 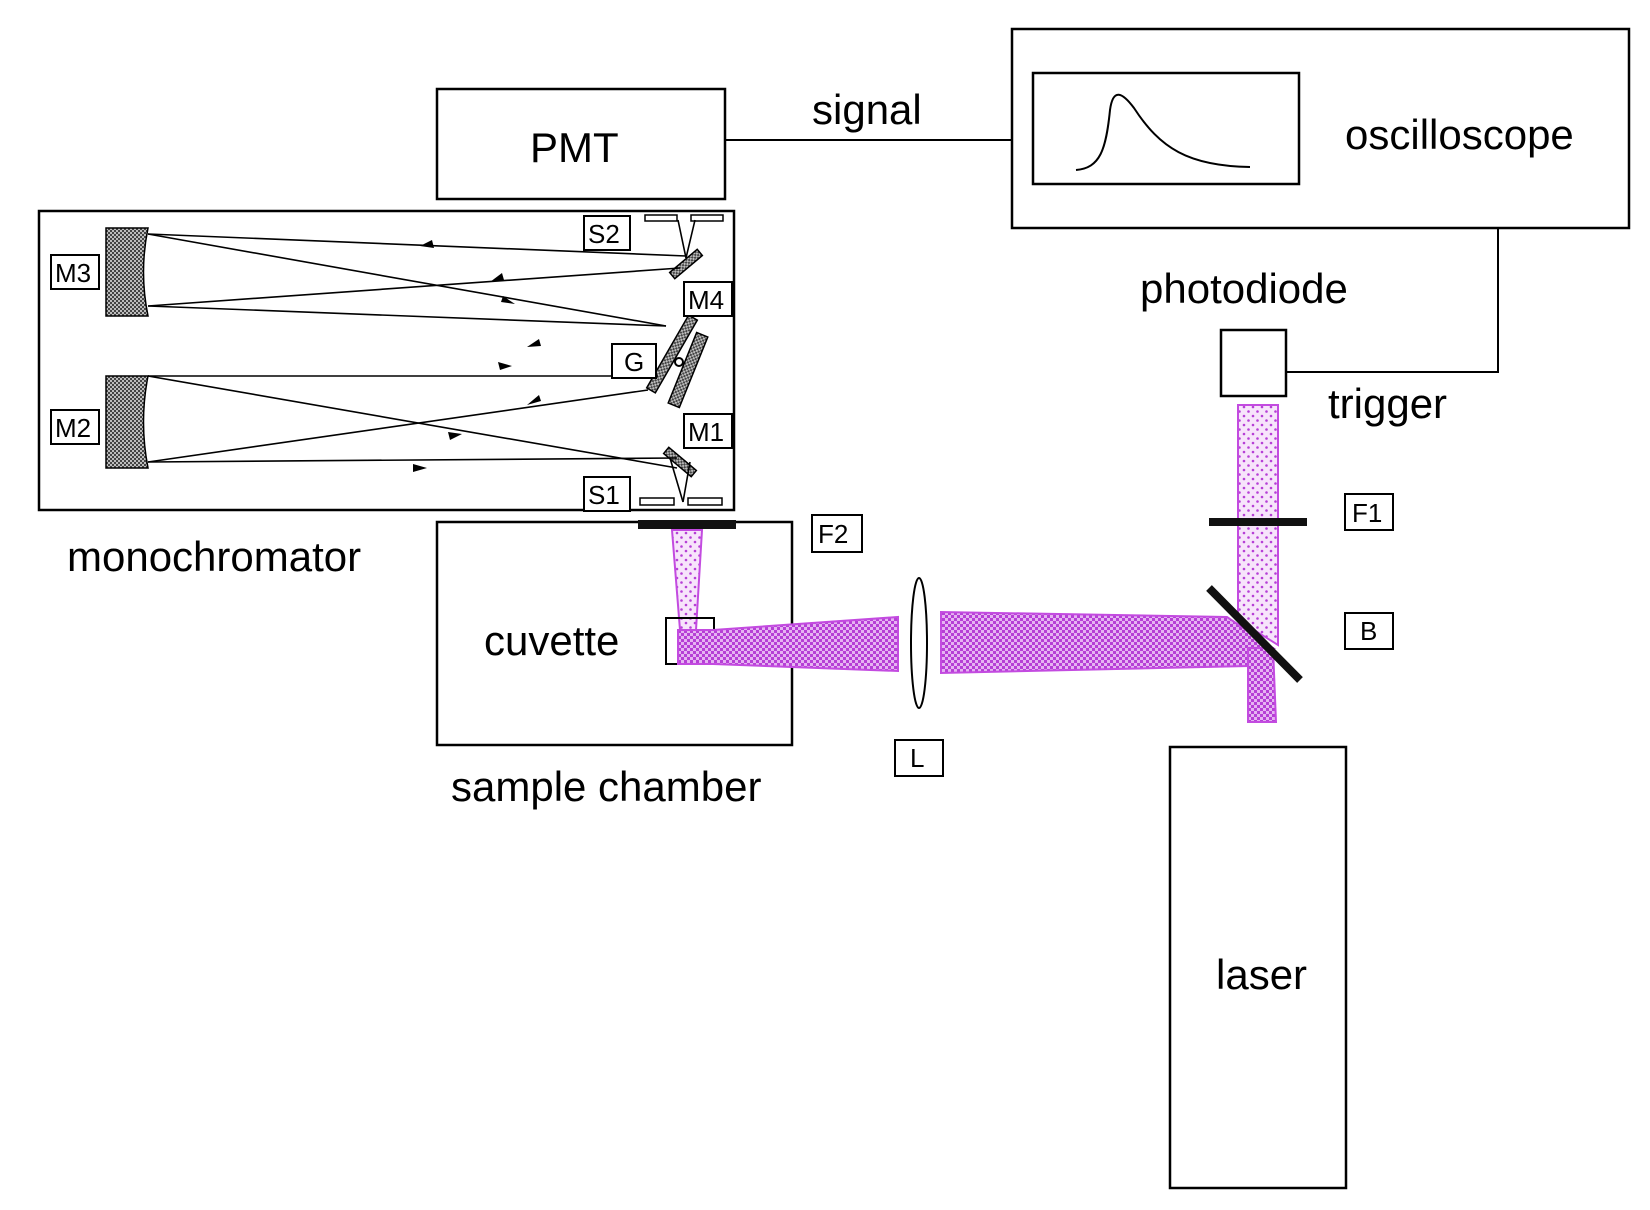 I want to click on label-box-m3, so click(x=75, y=272).